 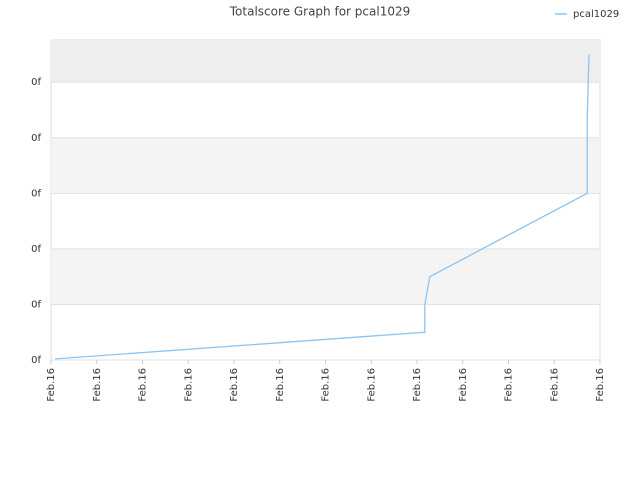 What do you see at coordinates (596, 14) in the screenshot?
I see `legend-label: pcal1029` at bounding box center [596, 14].